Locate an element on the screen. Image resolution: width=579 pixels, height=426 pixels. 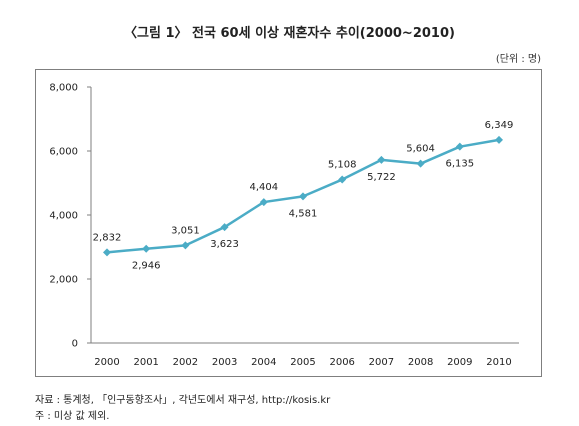
y-tick-label: 8,000 is located at coordinates (63, 88).